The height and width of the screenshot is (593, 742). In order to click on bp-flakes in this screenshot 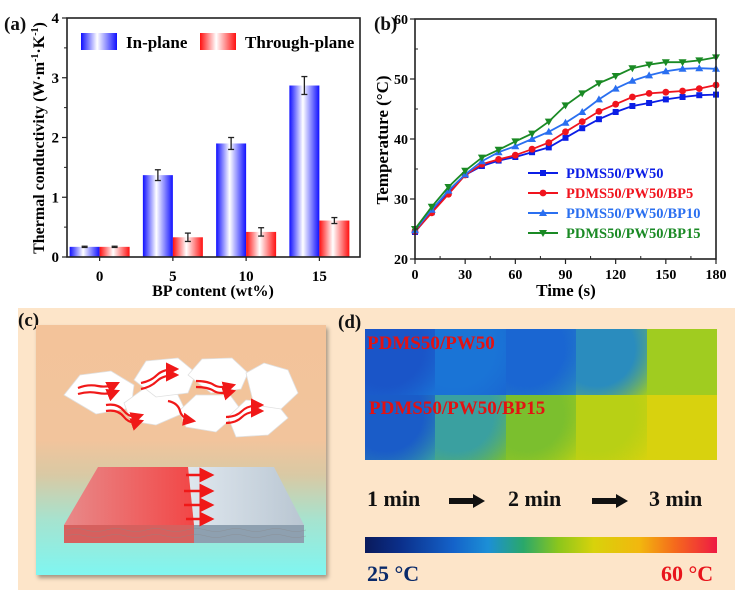, I will do `click(181, 397)`.